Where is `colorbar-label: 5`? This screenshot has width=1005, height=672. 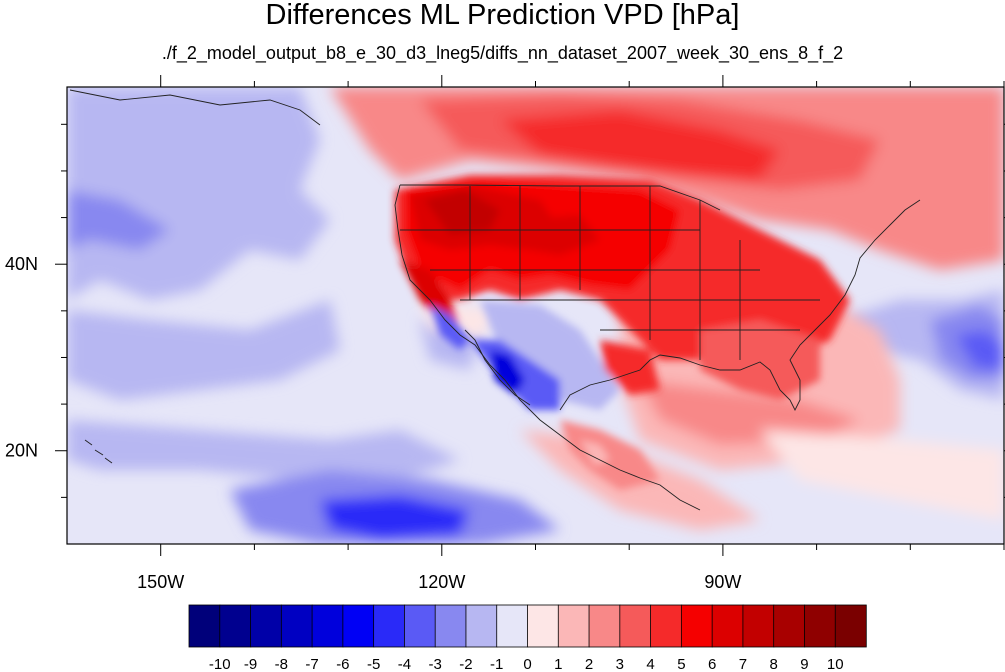 colorbar-label: 5 is located at coordinates (681, 664).